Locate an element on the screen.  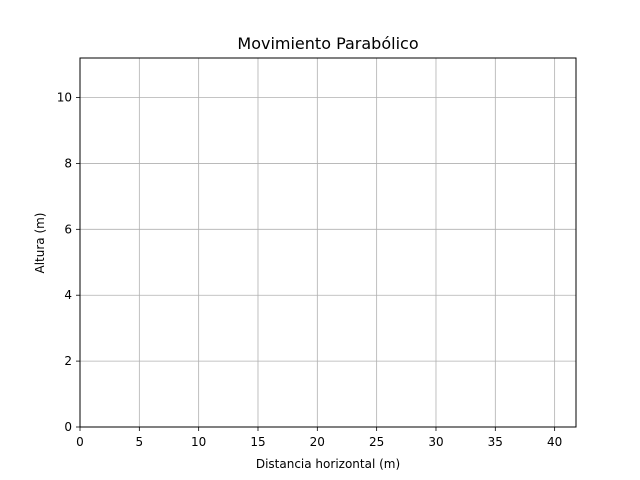
x-tick-label: 35 is located at coordinates (495, 442).